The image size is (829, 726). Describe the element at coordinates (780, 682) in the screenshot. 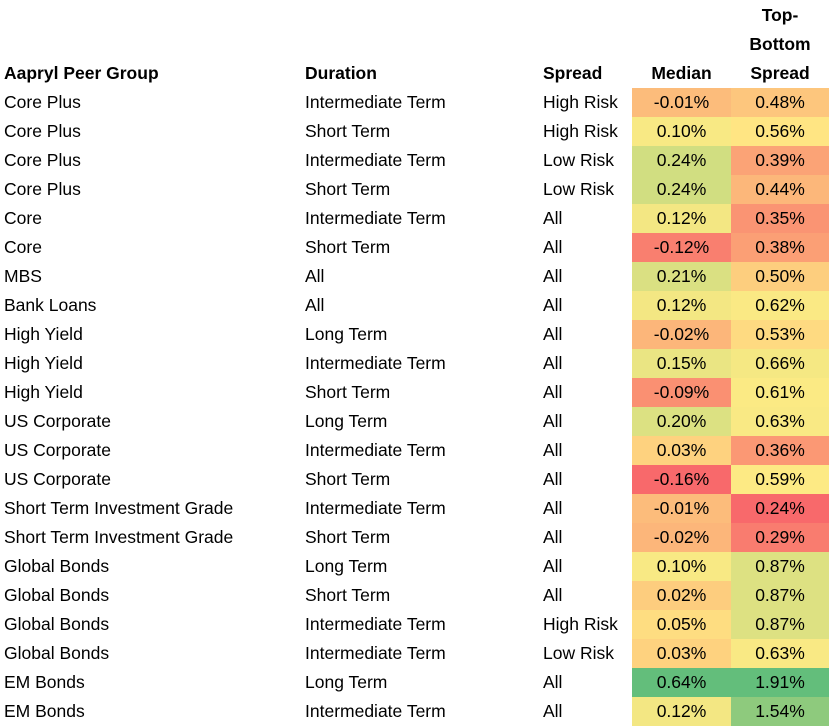

I see `top-bottom-spread-cell: 1.91%` at that location.